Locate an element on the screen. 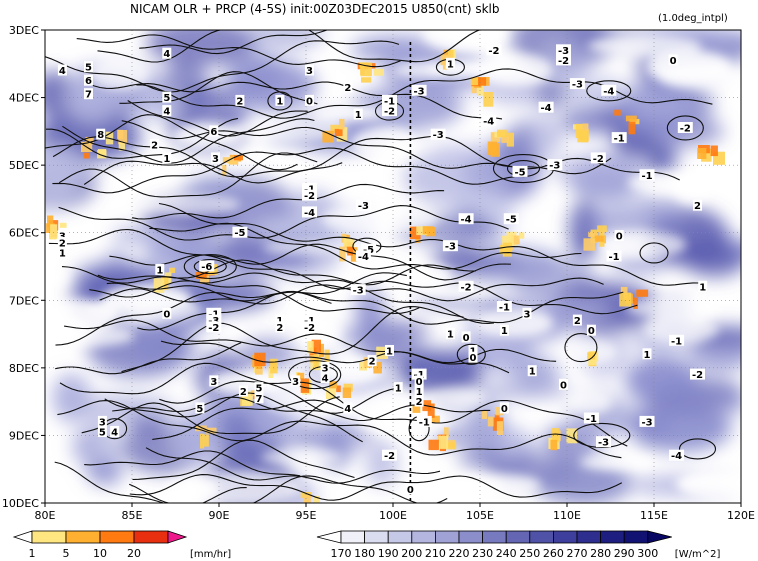  contour-label-text: 5 is located at coordinates (88, 68).